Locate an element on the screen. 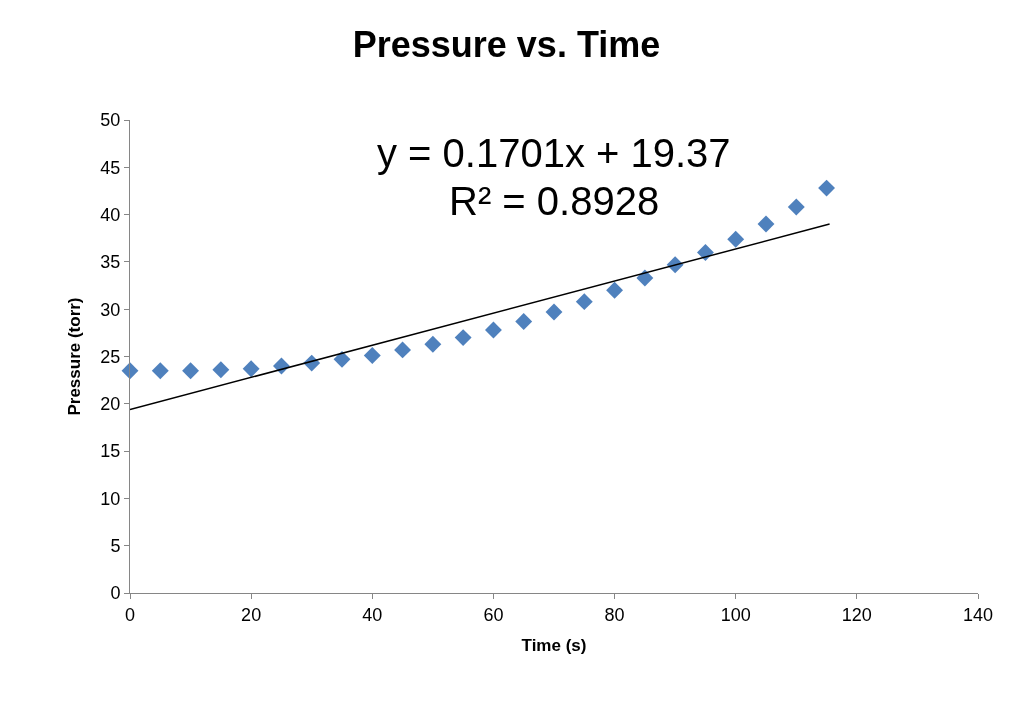  x-tick-label: 80 is located at coordinates (614, 614).